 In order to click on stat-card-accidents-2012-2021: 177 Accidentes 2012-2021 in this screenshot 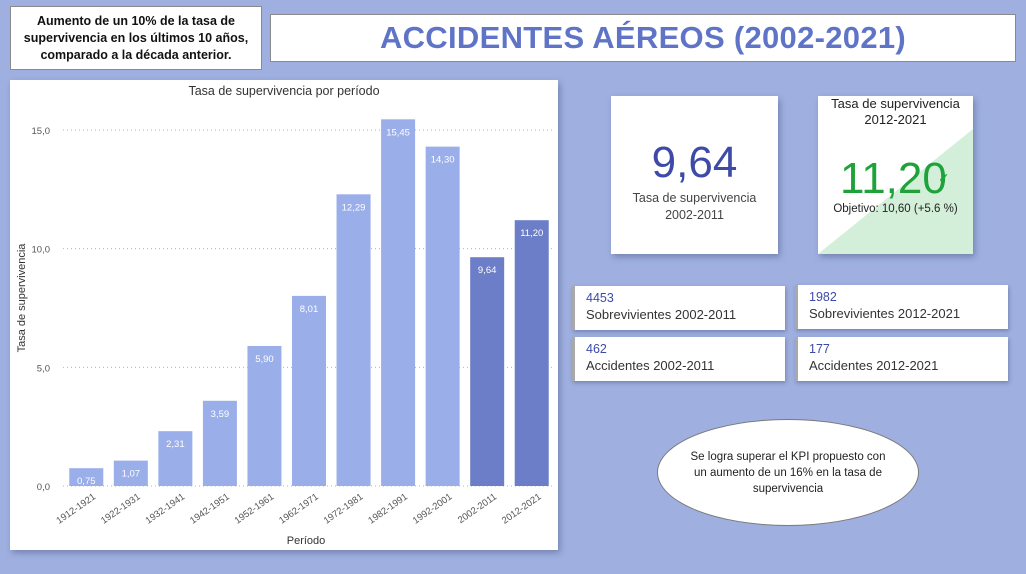, I will do `click(901, 359)`.